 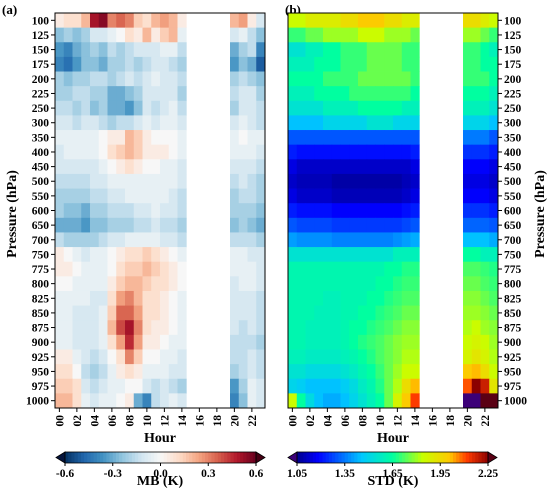 I want to click on y-tick-label: 850, so click(x=41, y=314).